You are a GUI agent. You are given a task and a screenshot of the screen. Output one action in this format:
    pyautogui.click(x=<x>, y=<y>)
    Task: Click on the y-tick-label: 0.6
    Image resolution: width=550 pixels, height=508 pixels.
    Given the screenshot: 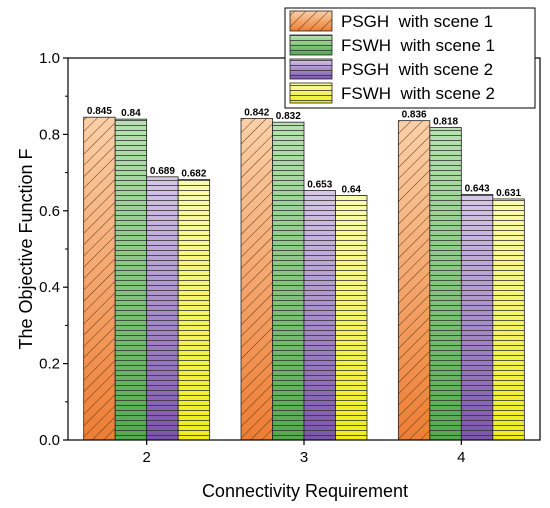 What is the action you would take?
    pyautogui.click(x=49, y=211)
    